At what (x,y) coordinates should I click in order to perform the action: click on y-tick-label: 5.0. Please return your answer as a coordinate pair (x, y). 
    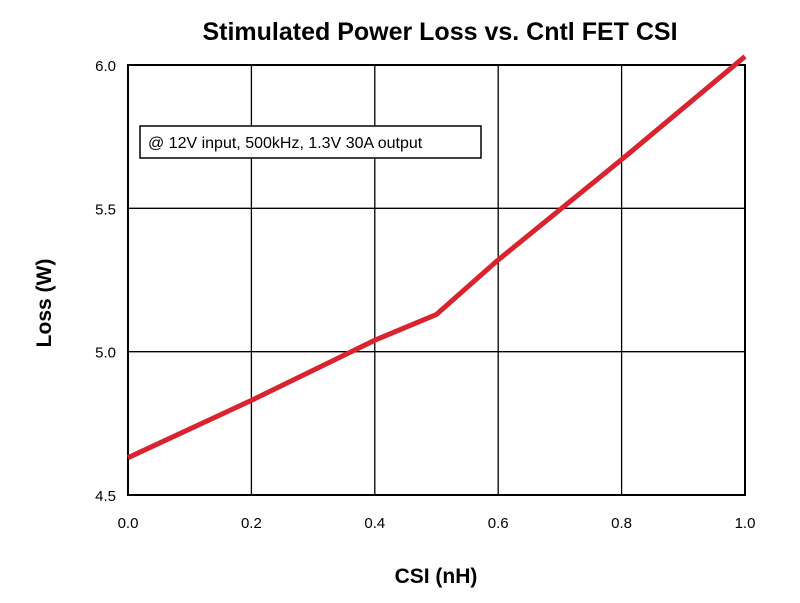
    Looking at the image, I should click on (105, 353).